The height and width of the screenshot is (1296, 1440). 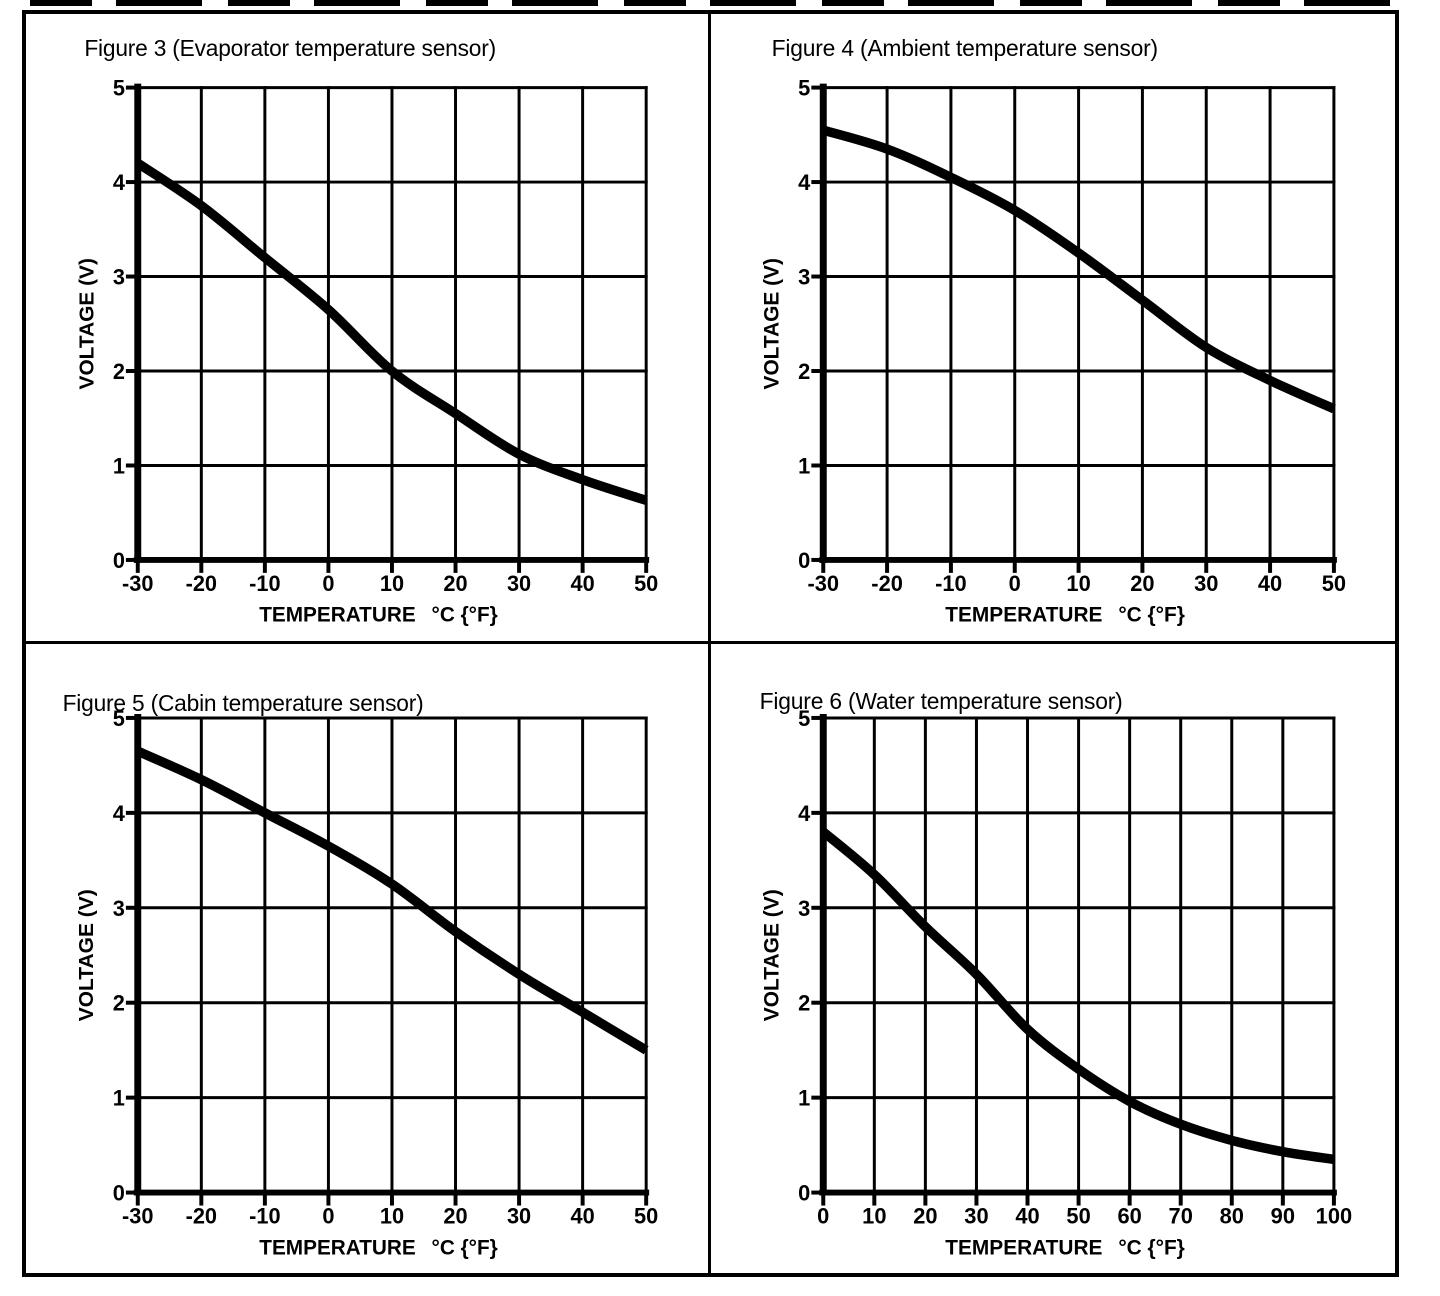 What do you see at coordinates (1282, 1215) in the screenshot?
I see `x-tick-label: 90` at bounding box center [1282, 1215].